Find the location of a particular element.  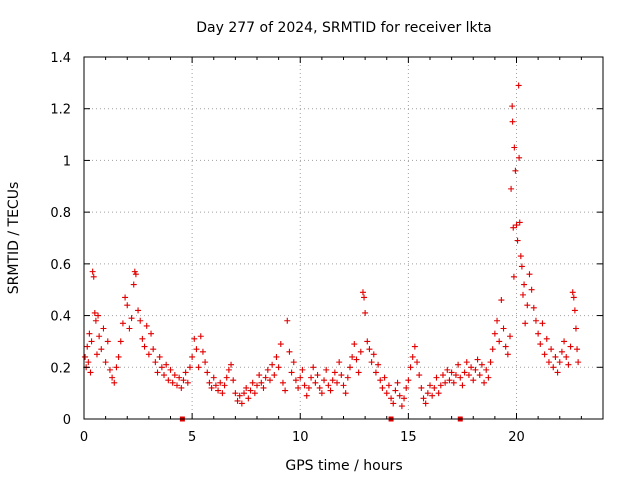

x-tick-label: 5 is located at coordinates (192, 437).